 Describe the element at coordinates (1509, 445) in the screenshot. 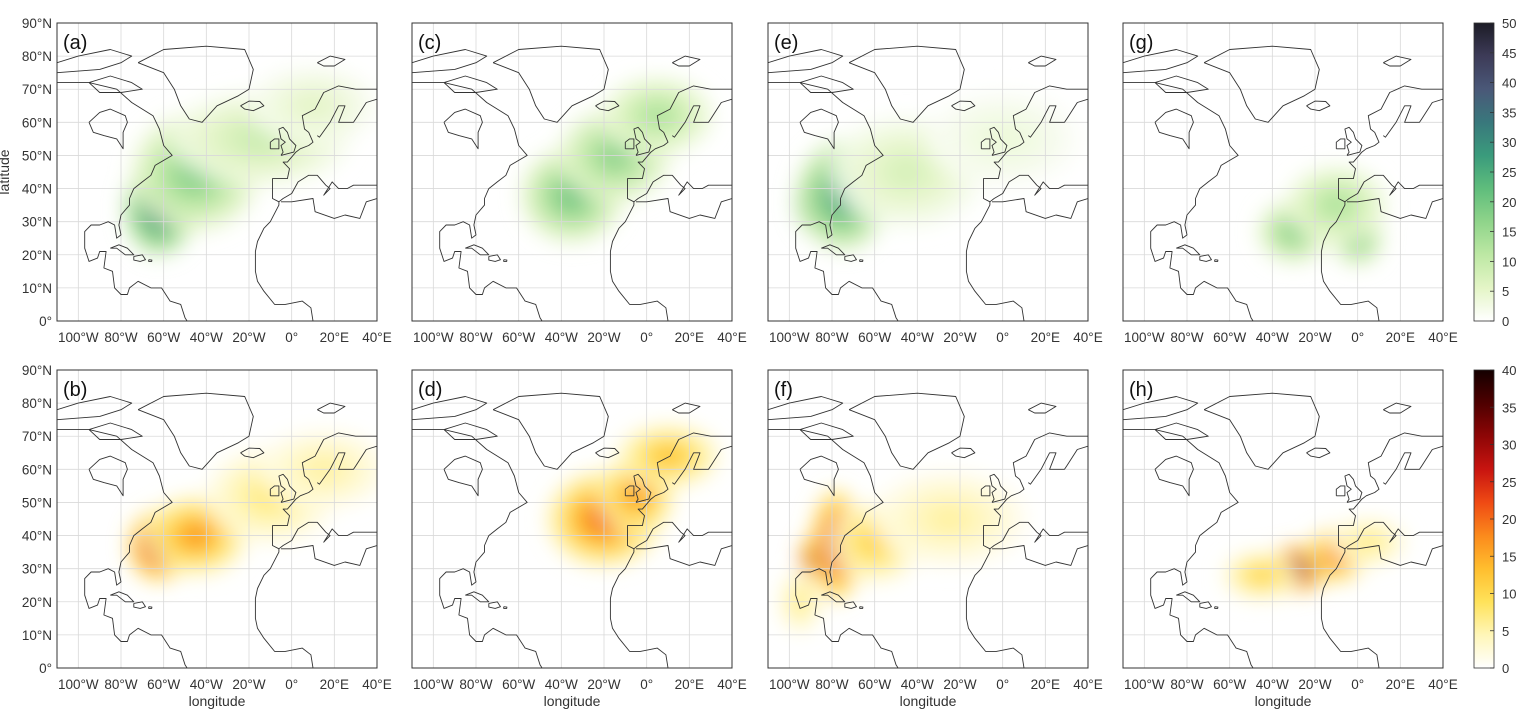

I see `colorbar-tick-label: 30` at that location.